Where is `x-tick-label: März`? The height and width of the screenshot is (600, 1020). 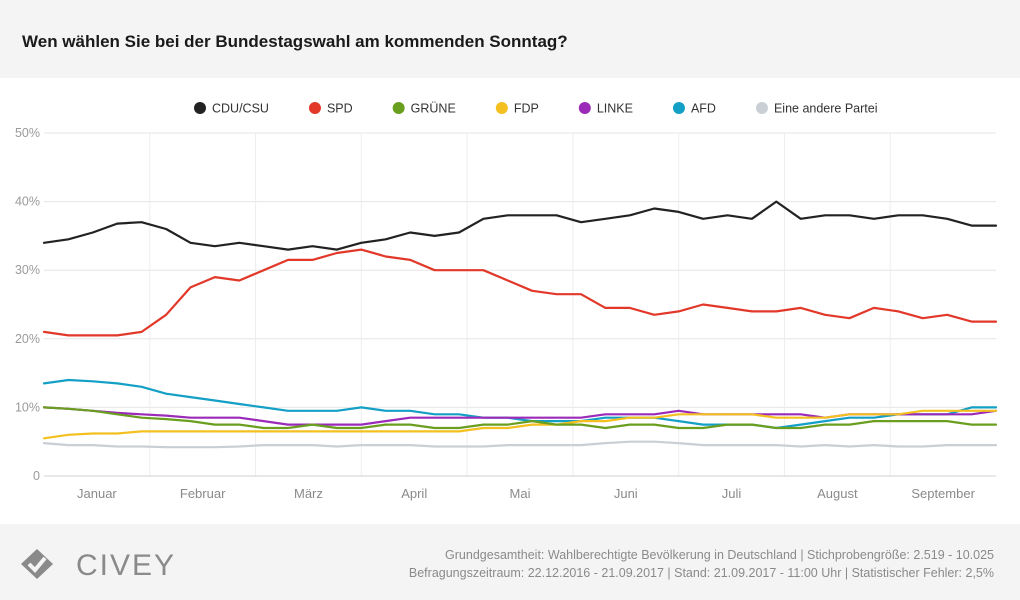
x-tick-label: März is located at coordinates (308, 493).